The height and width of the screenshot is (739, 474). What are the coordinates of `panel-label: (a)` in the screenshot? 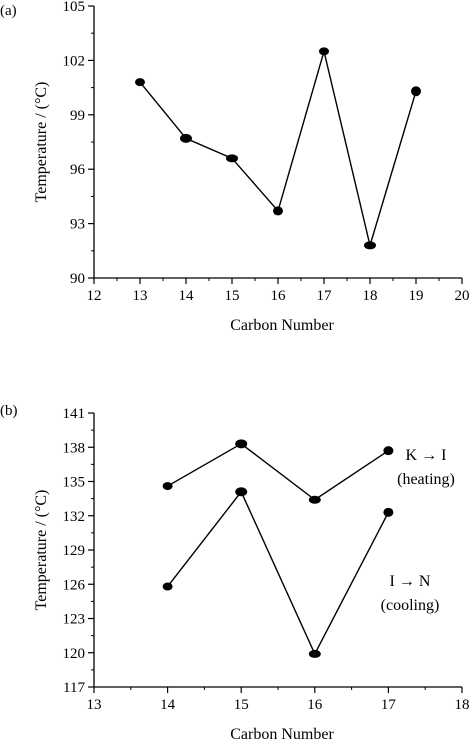 It's located at (8, 11).